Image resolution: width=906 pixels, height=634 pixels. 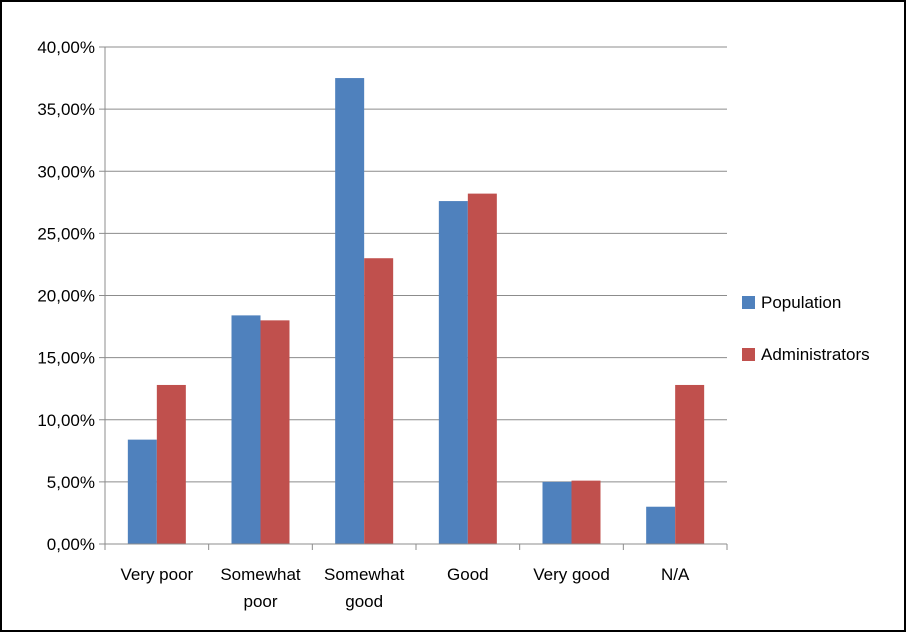 I want to click on legend-swatch-population, so click(x=748, y=302).